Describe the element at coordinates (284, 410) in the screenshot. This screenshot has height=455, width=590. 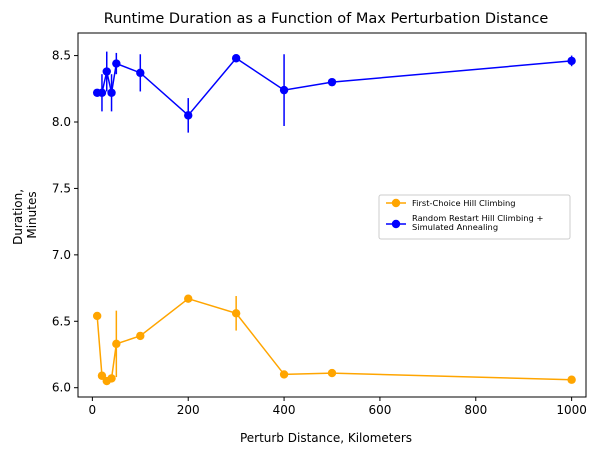
I see `x-tick-label: 400` at that location.